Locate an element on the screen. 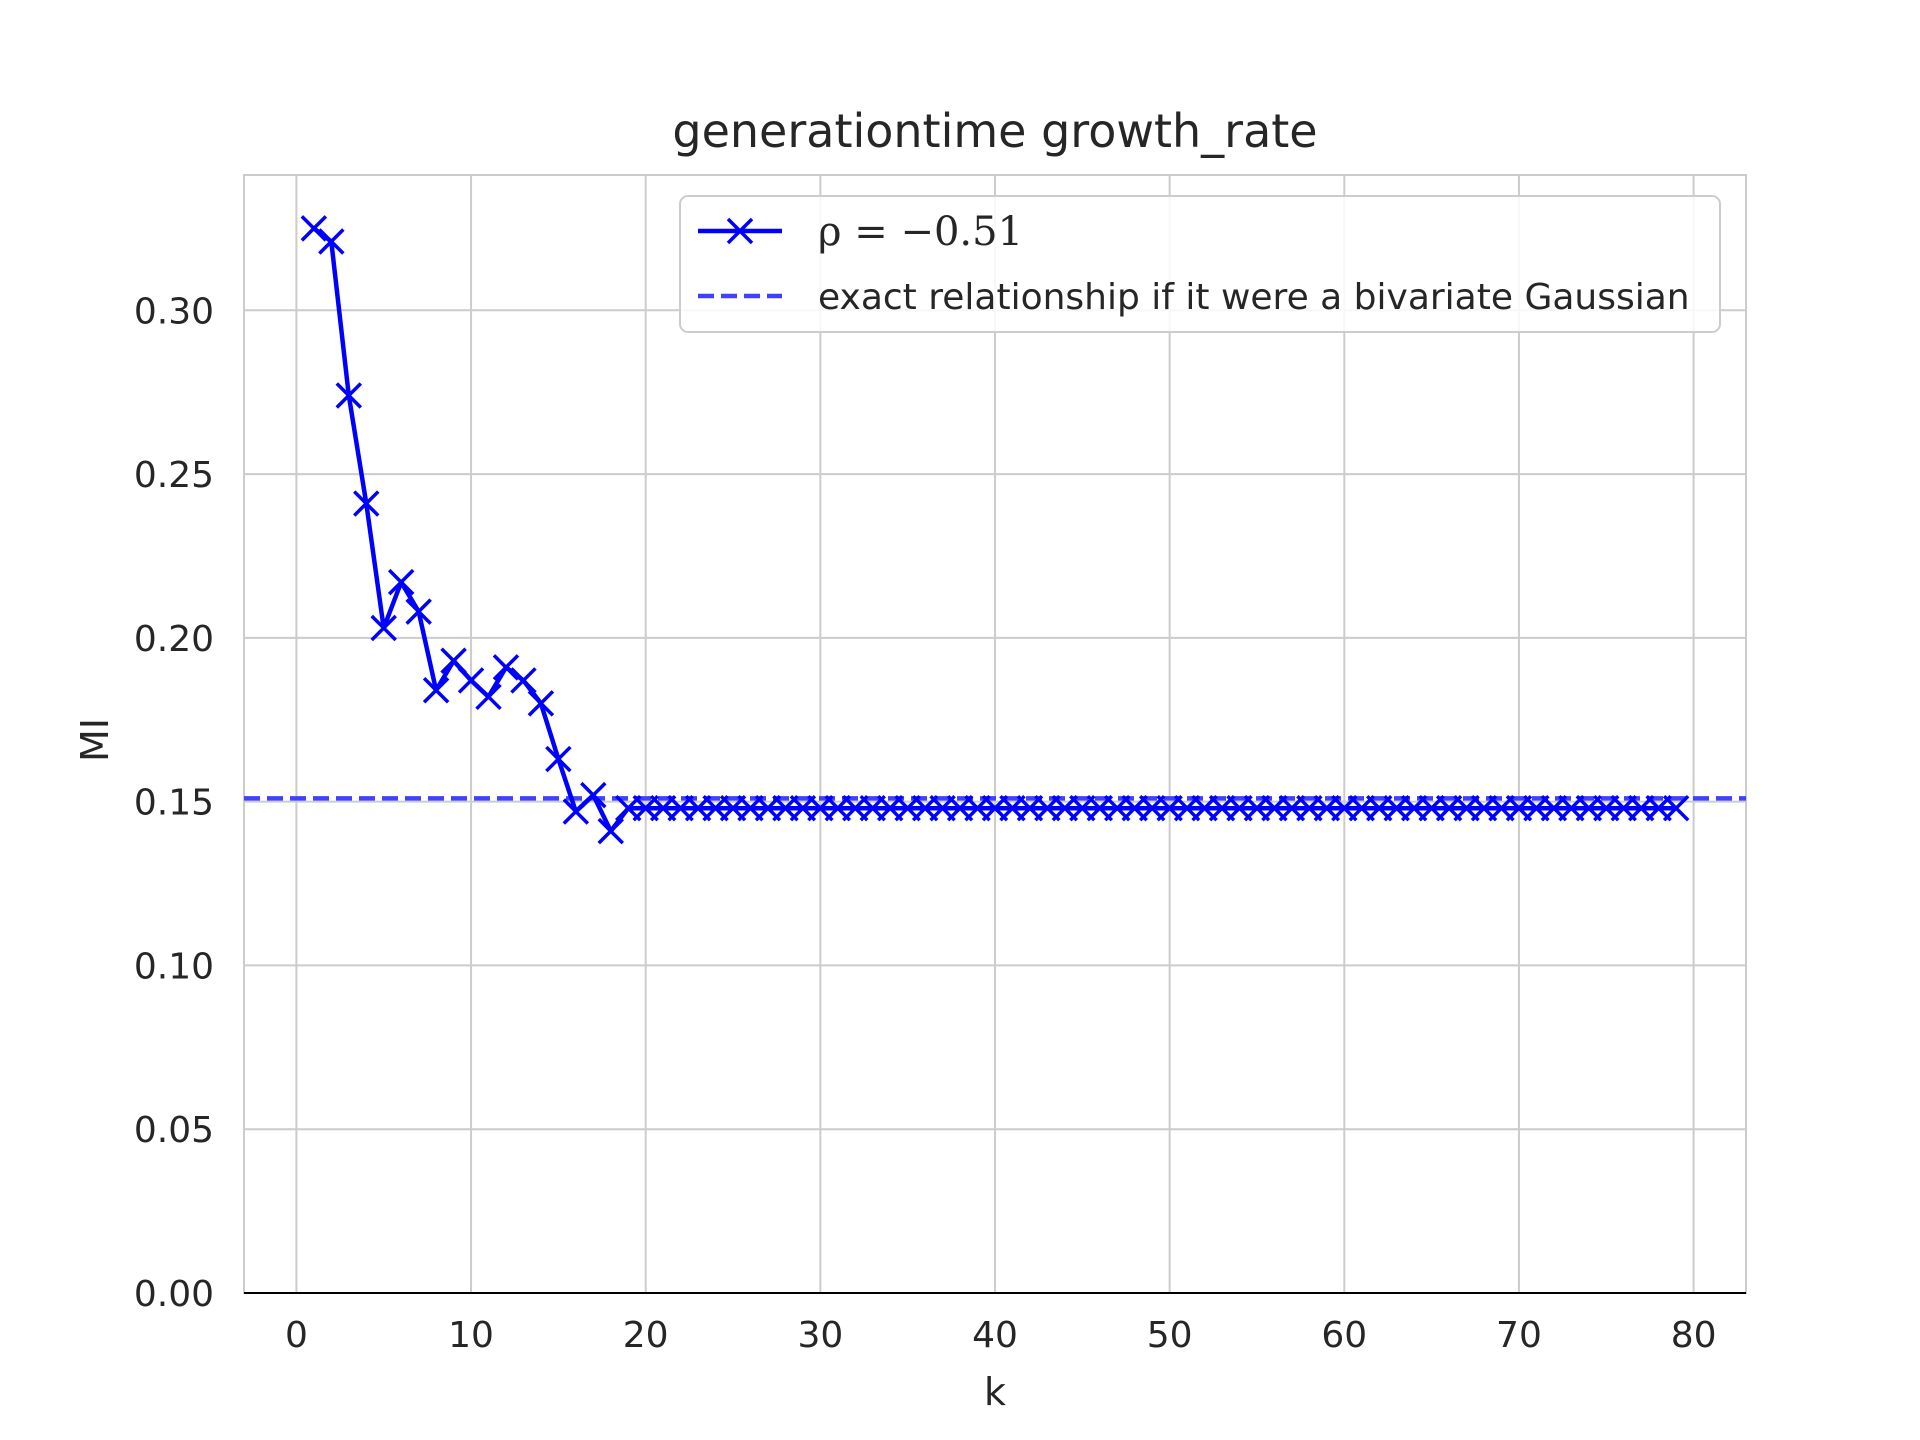 This screenshot has height=1440, width=1920. y-tick-label: 0.20 is located at coordinates (174, 639).